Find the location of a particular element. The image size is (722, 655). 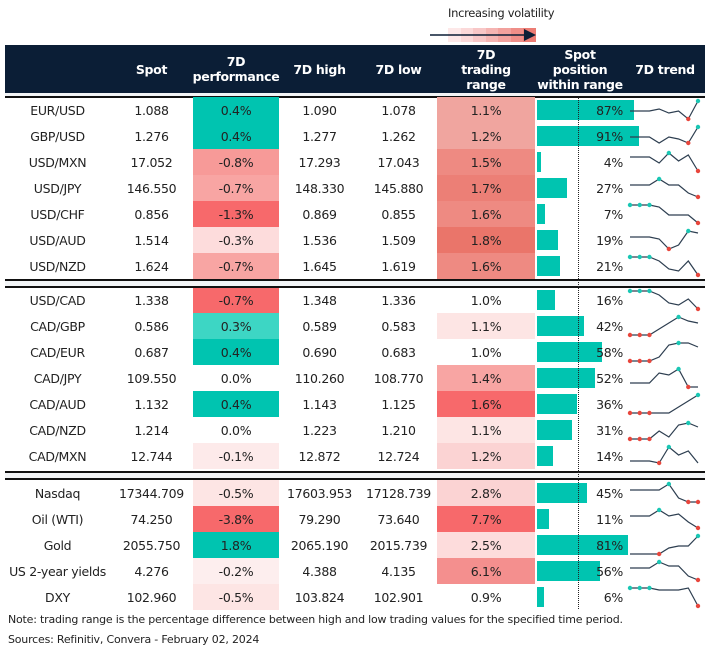

cell-position: 16% is located at coordinates (580, 300).